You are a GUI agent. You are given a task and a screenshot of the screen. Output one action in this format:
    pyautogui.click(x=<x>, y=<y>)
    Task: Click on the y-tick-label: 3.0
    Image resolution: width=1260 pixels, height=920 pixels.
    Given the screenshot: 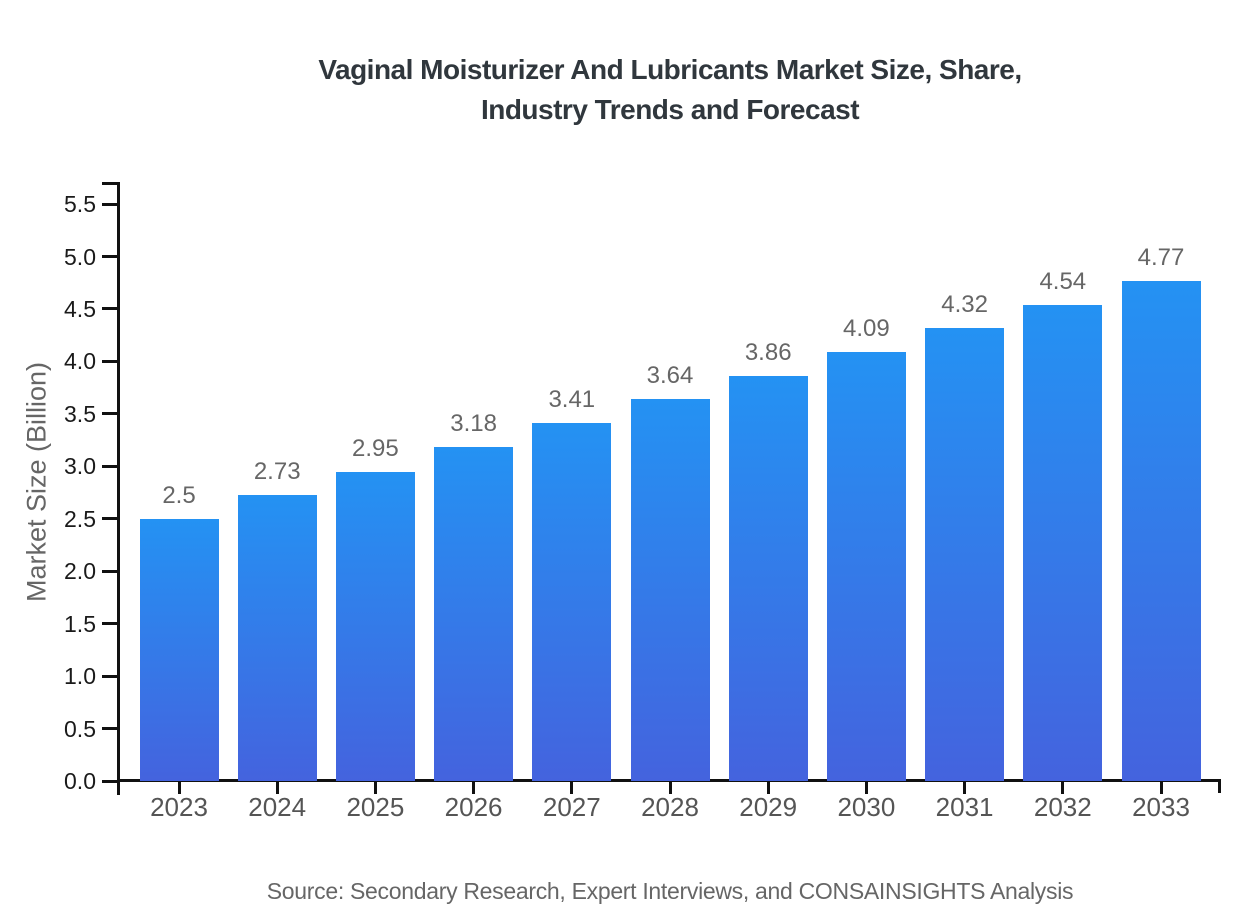 What is the action you would take?
    pyautogui.click(x=80, y=466)
    